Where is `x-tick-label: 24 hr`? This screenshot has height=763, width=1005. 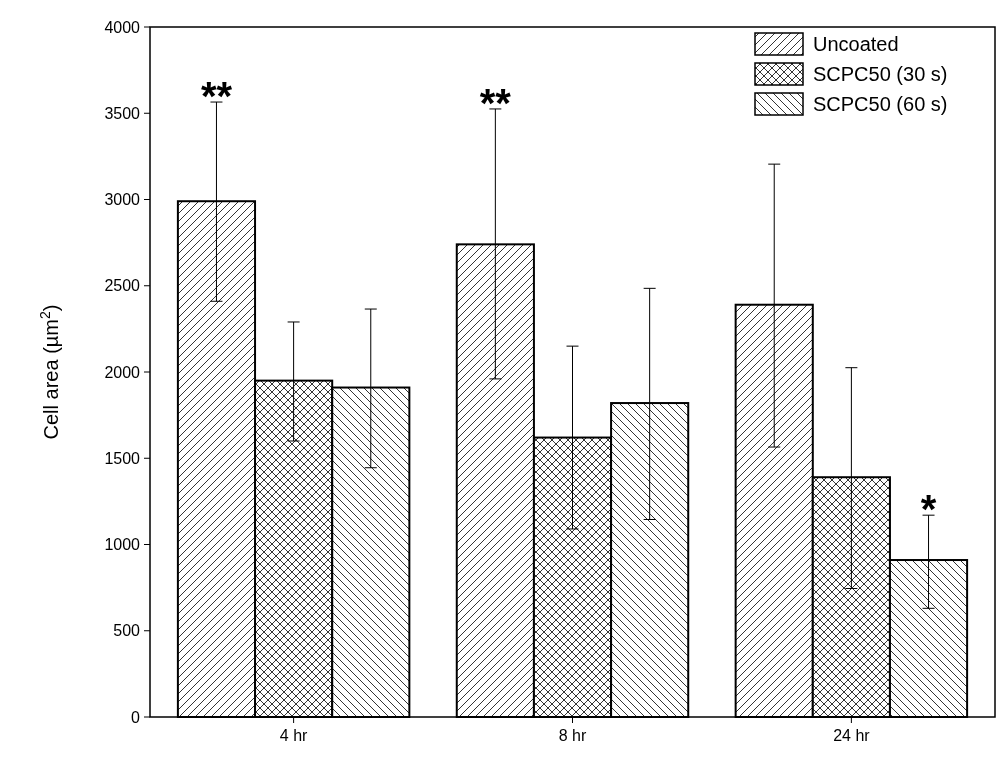
x-tick-label: 24 hr is located at coordinates (852, 735).